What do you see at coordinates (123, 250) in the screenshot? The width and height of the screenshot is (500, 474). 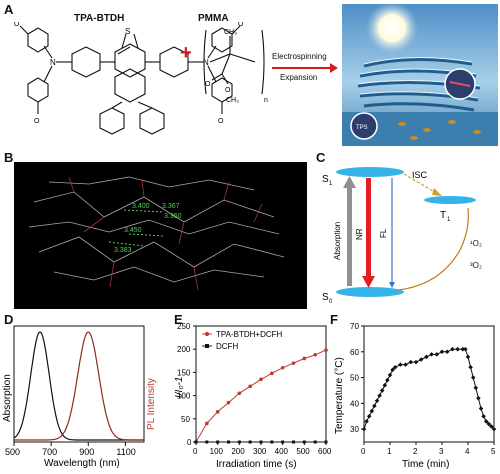 I see `distance-5: 3.383` at bounding box center [123, 250].